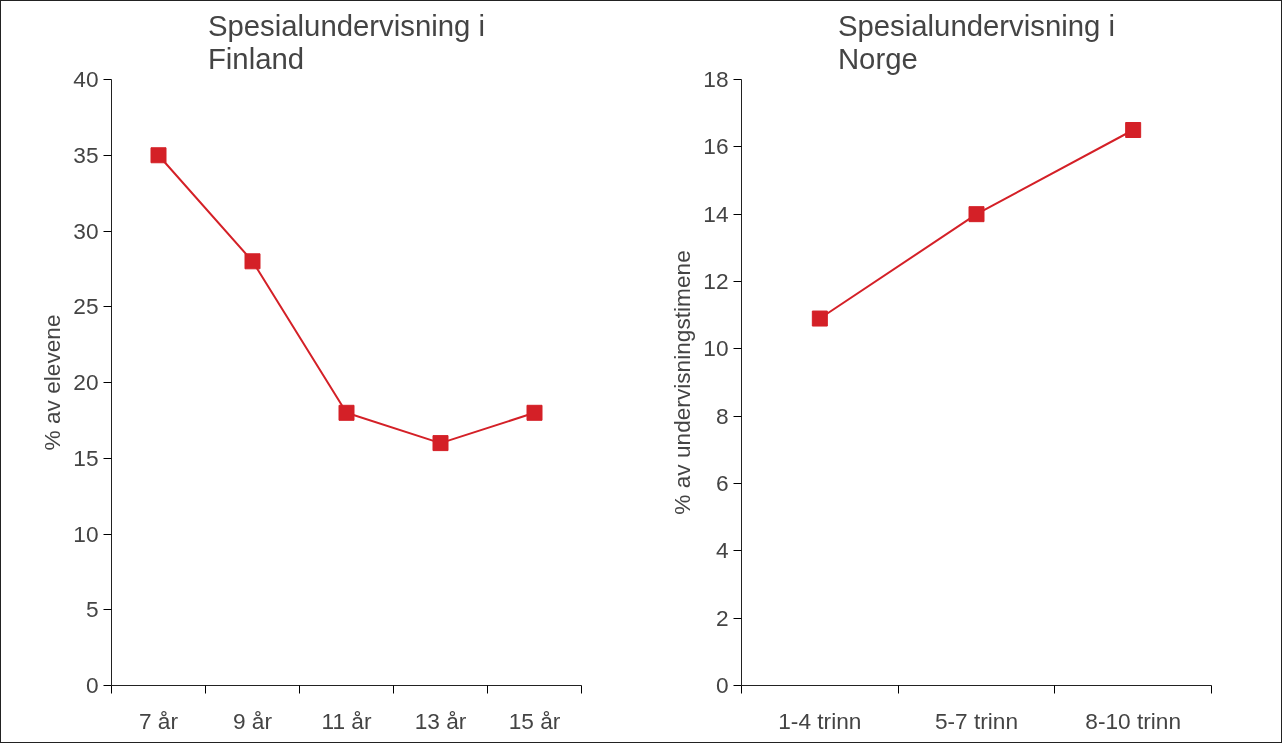 This screenshot has width=1288, height=749. I want to click on y-tick-label: 16, so click(716, 146).